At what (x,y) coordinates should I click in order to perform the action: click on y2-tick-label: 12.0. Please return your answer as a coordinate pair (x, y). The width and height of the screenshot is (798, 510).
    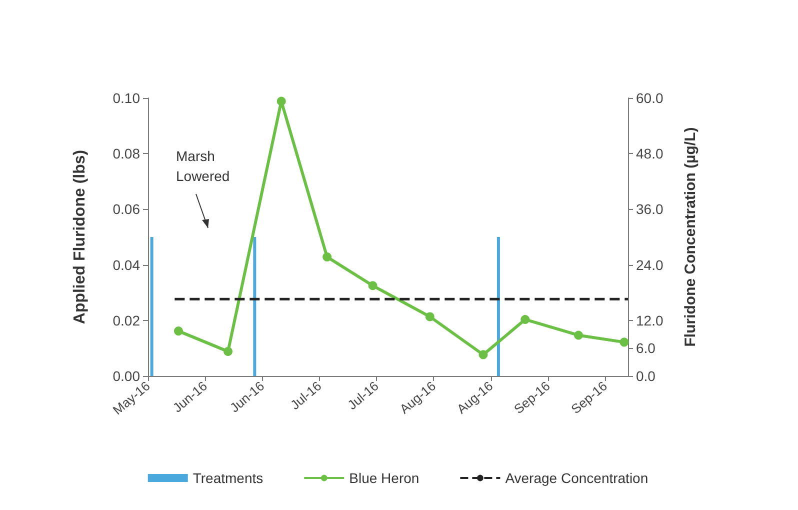
    Looking at the image, I should click on (650, 320).